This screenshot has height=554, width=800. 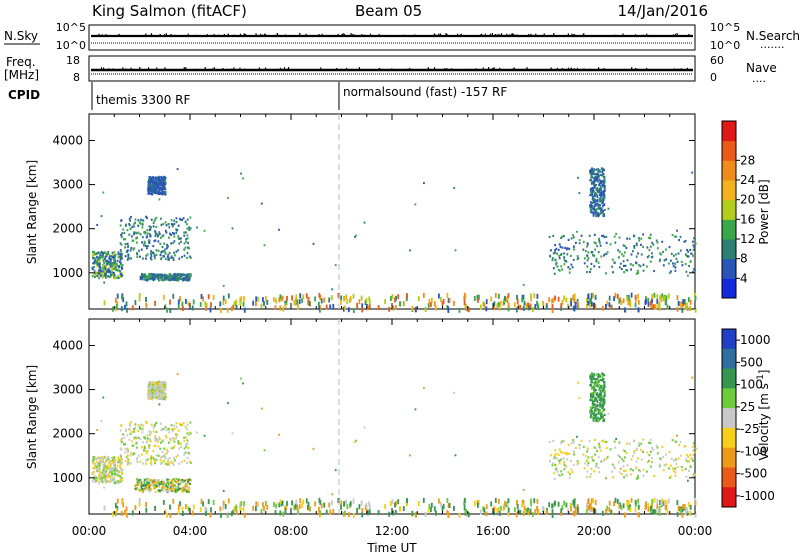 I want to click on cpid-label: CPID, so click(x=24, y=95).